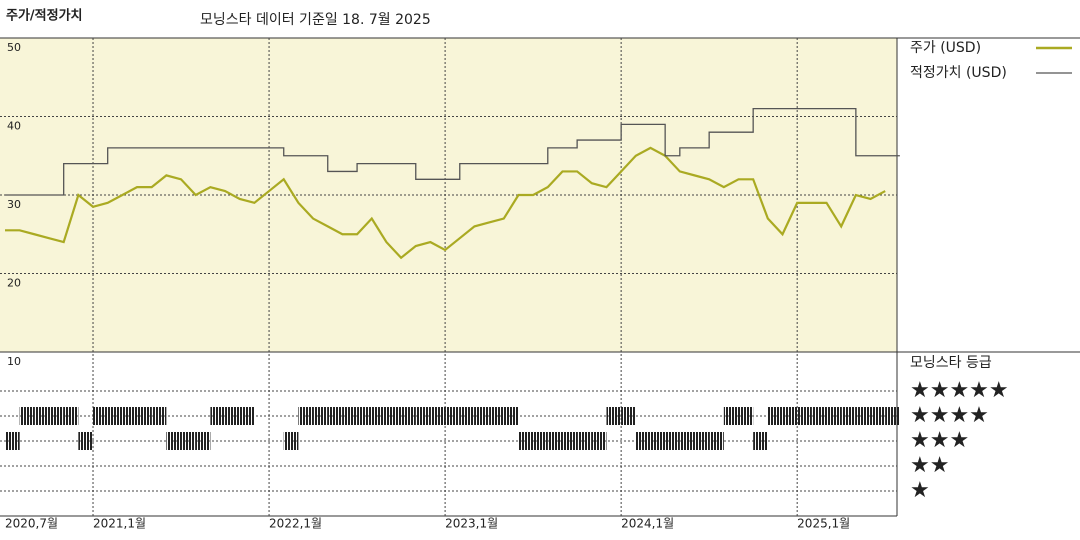  What do you see at coordinates (14, 126) in the screenshot?
I see `y-tick-label: 40` at bounding box center [14, 126].